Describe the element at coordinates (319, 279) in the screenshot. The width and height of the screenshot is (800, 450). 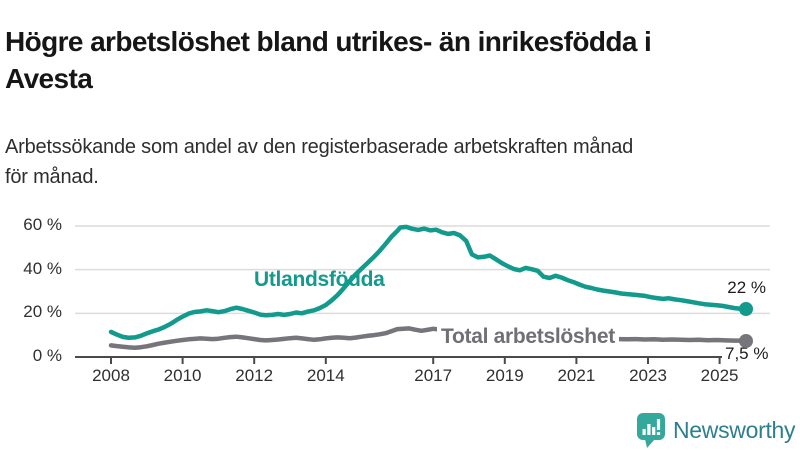
I see `series-label-utlandsfodda: Utlandsfödda` at that location.